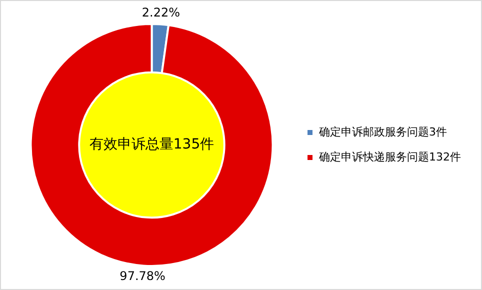 This screenshot has width=482, height=290. Describe the element at coordinates (390, 157) in the screenshot. I see `legend-label: 确定申诉快递服务问题132件` at that location.